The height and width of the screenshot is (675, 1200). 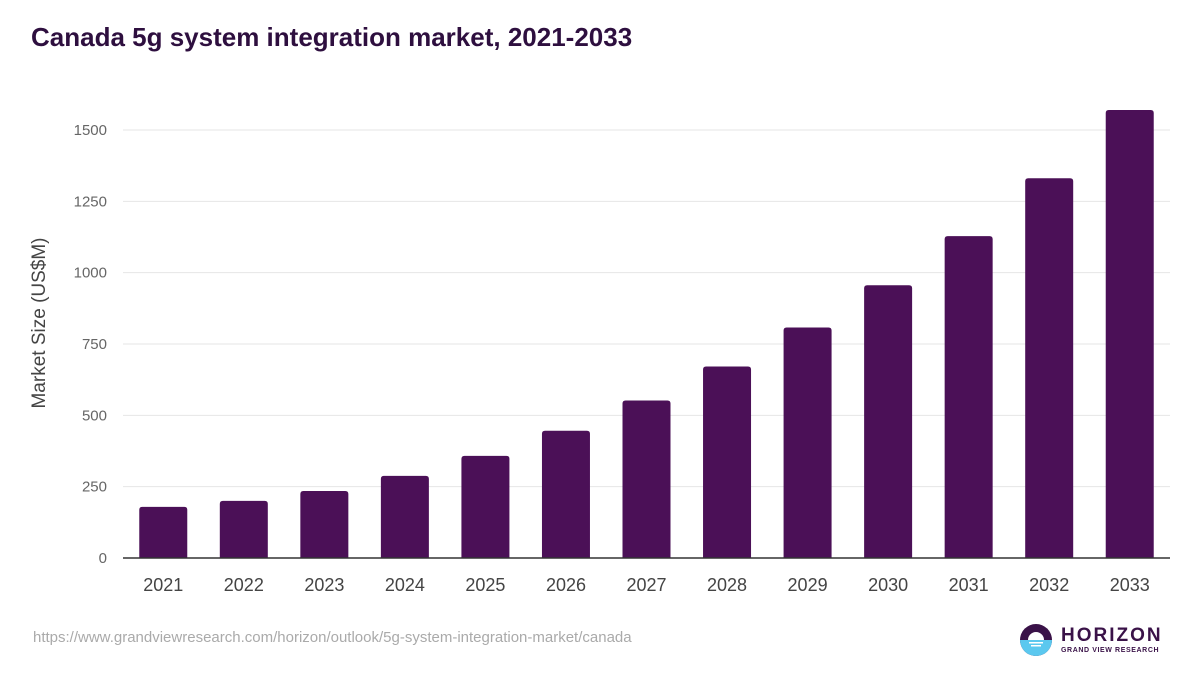 I want to click on horizon-logo-icon, so click(x=1036, y=640).